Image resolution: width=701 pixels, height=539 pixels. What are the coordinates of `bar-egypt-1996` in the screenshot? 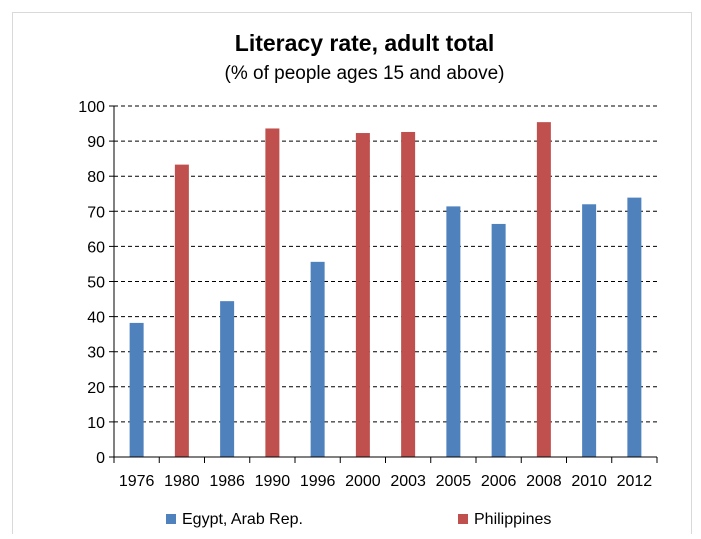 It's located at (317, 359).